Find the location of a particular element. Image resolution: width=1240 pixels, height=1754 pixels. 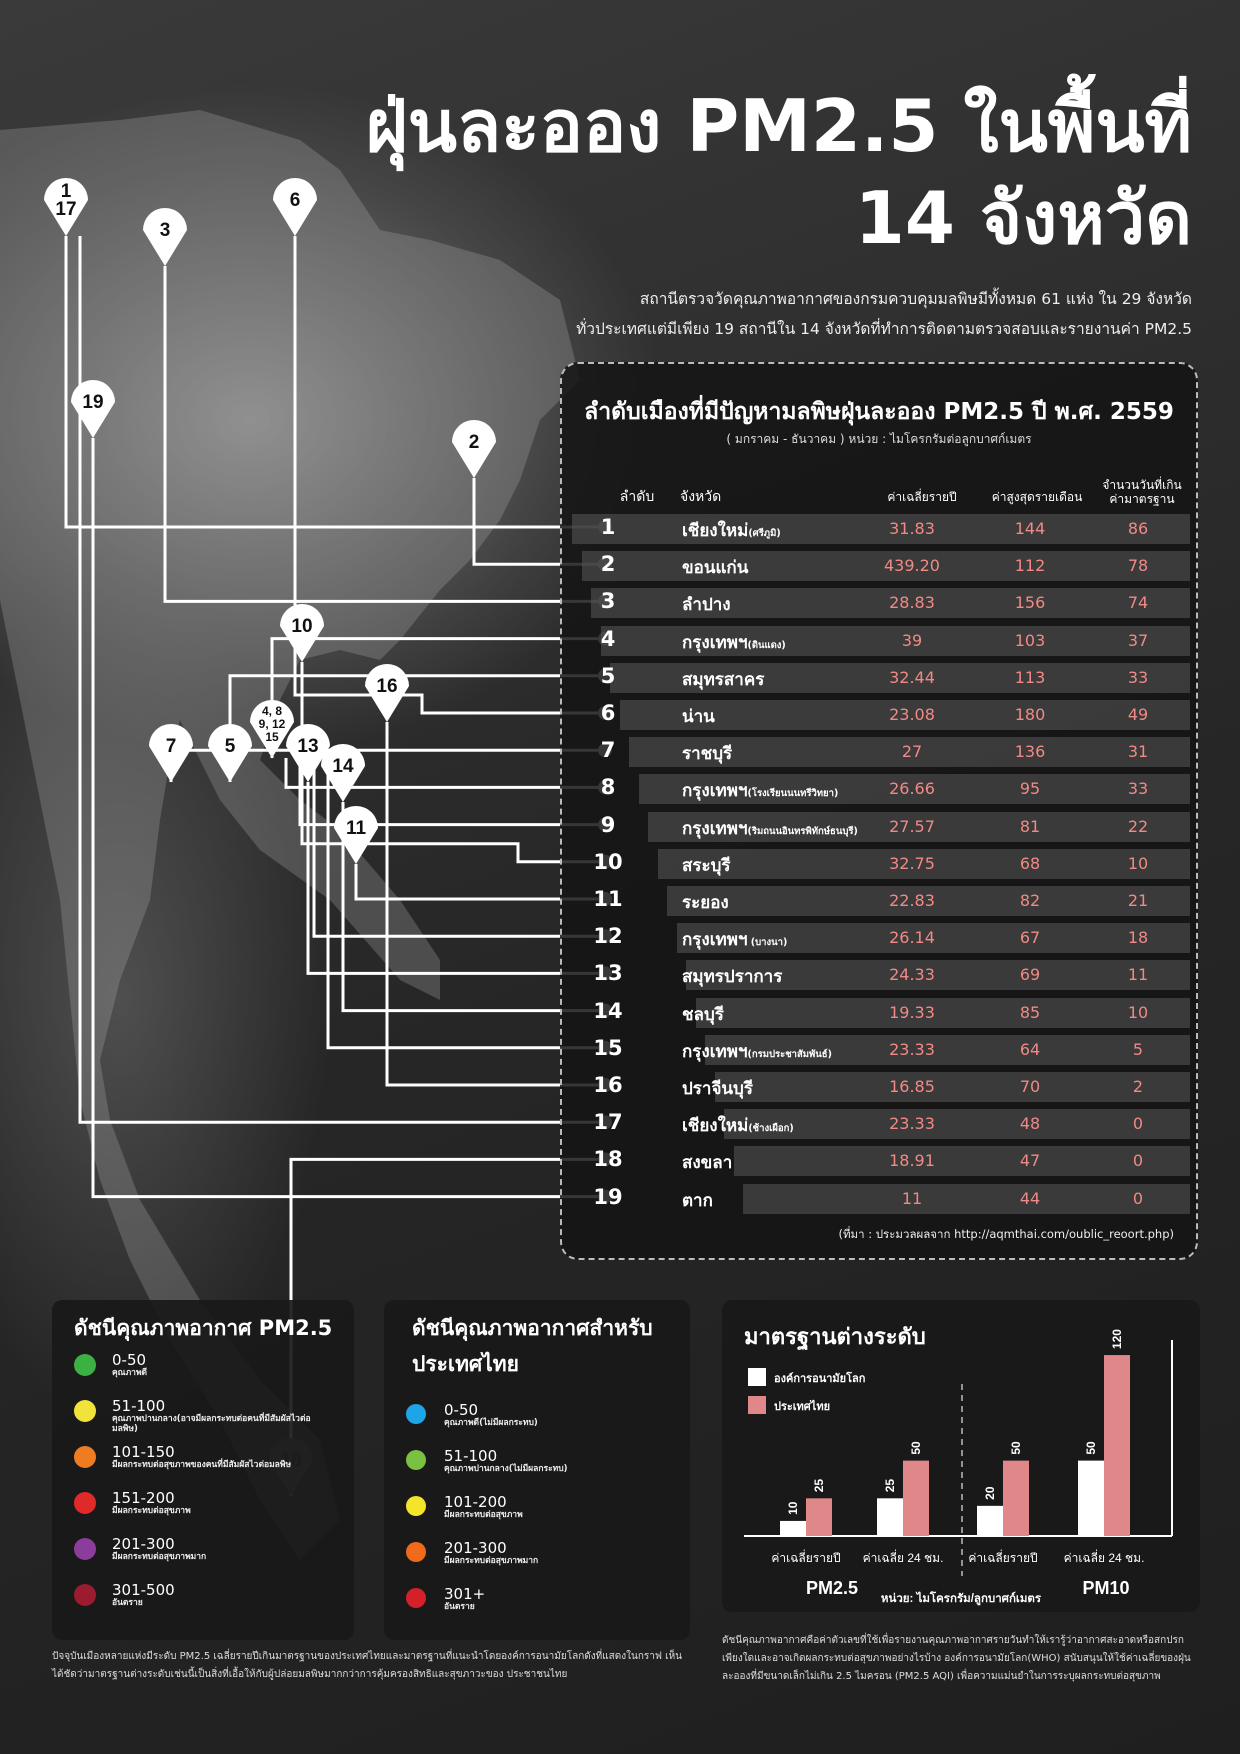

row-province: กรุงเทพฯ(โรงเรียนนนทรีวิทยา) is located at coordinates (760, 790).